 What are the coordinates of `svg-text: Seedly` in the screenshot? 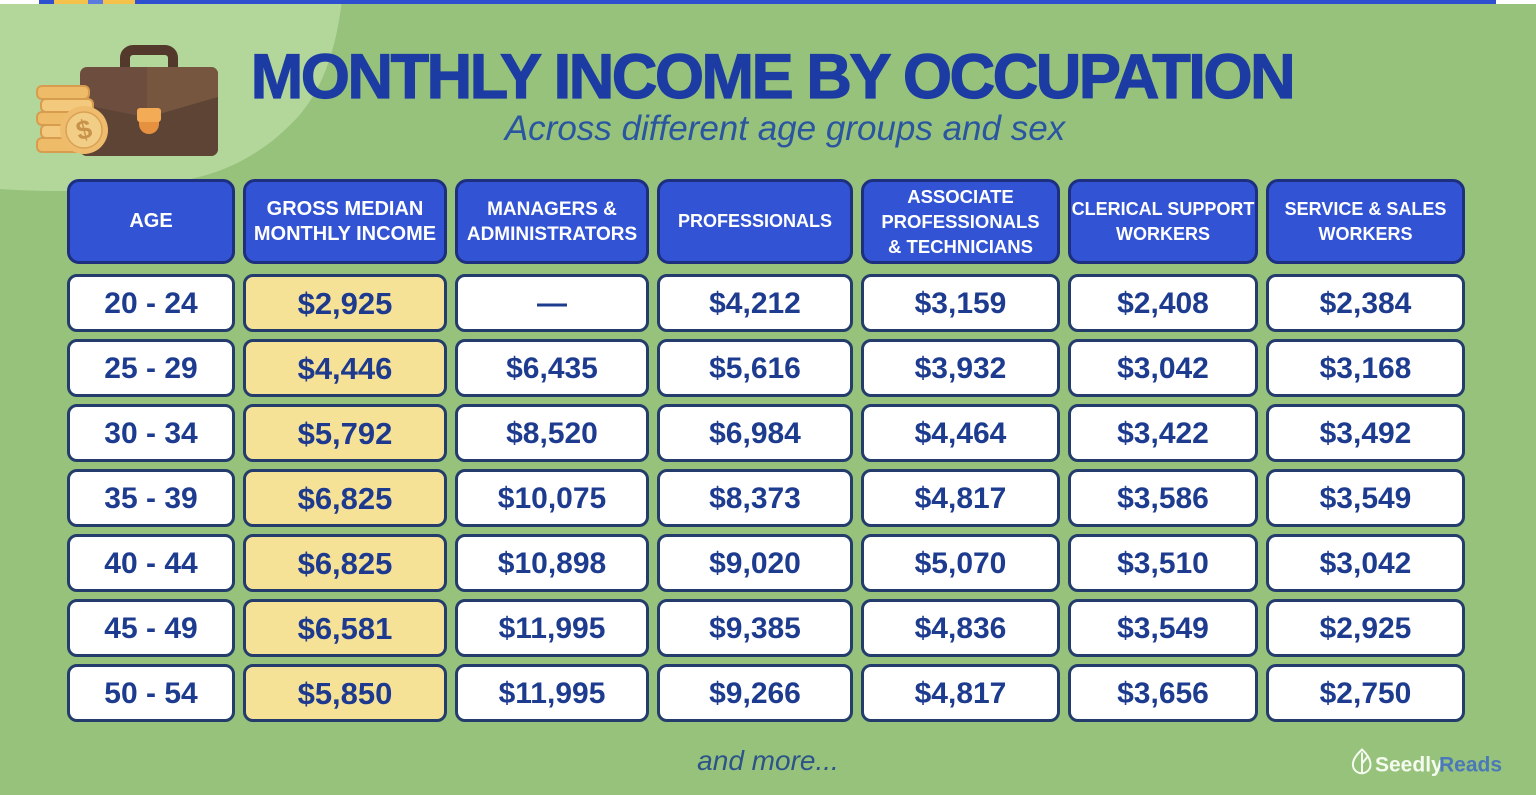 It's located at (1409, 765).